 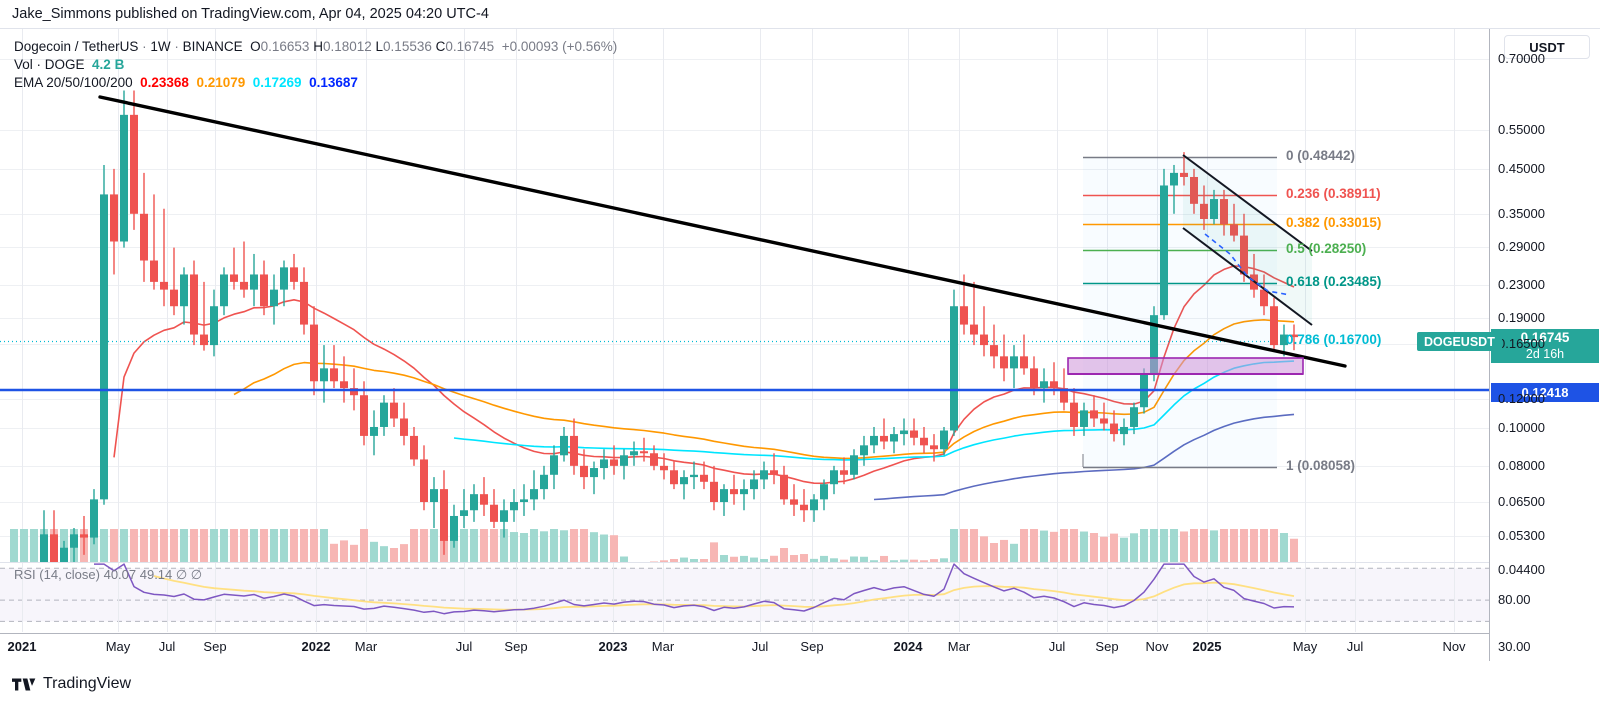 What do you see at coordinates (1514, 646) in the screenshot?
I see `price-tick: 30.00` at bounding box center [1514, 646].